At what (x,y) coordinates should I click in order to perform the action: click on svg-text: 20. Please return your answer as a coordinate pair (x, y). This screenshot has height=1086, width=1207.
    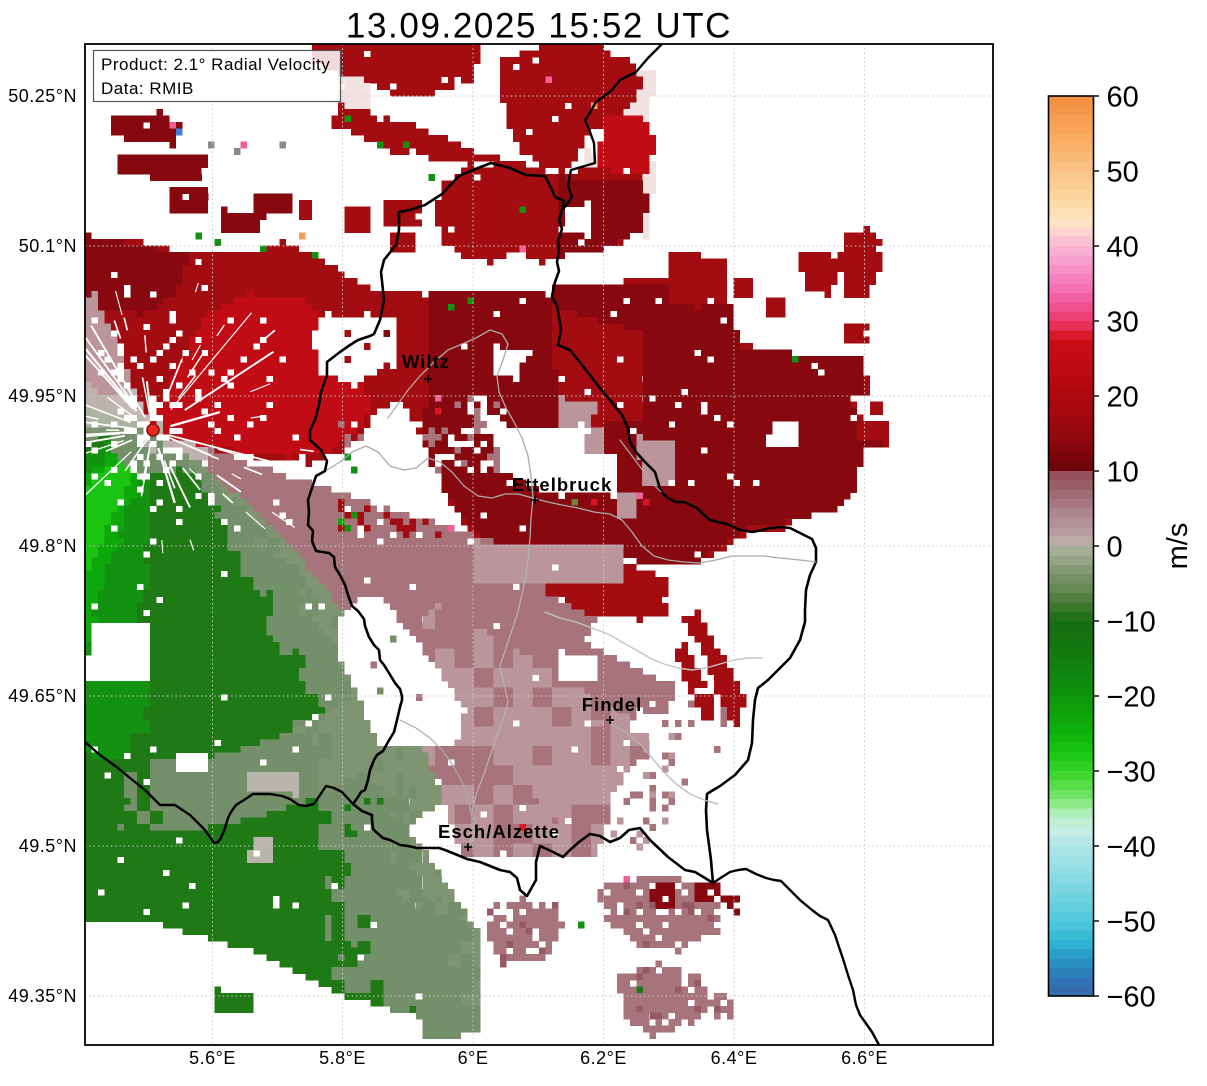
    Looking at the image, I should click on (1123, 398).